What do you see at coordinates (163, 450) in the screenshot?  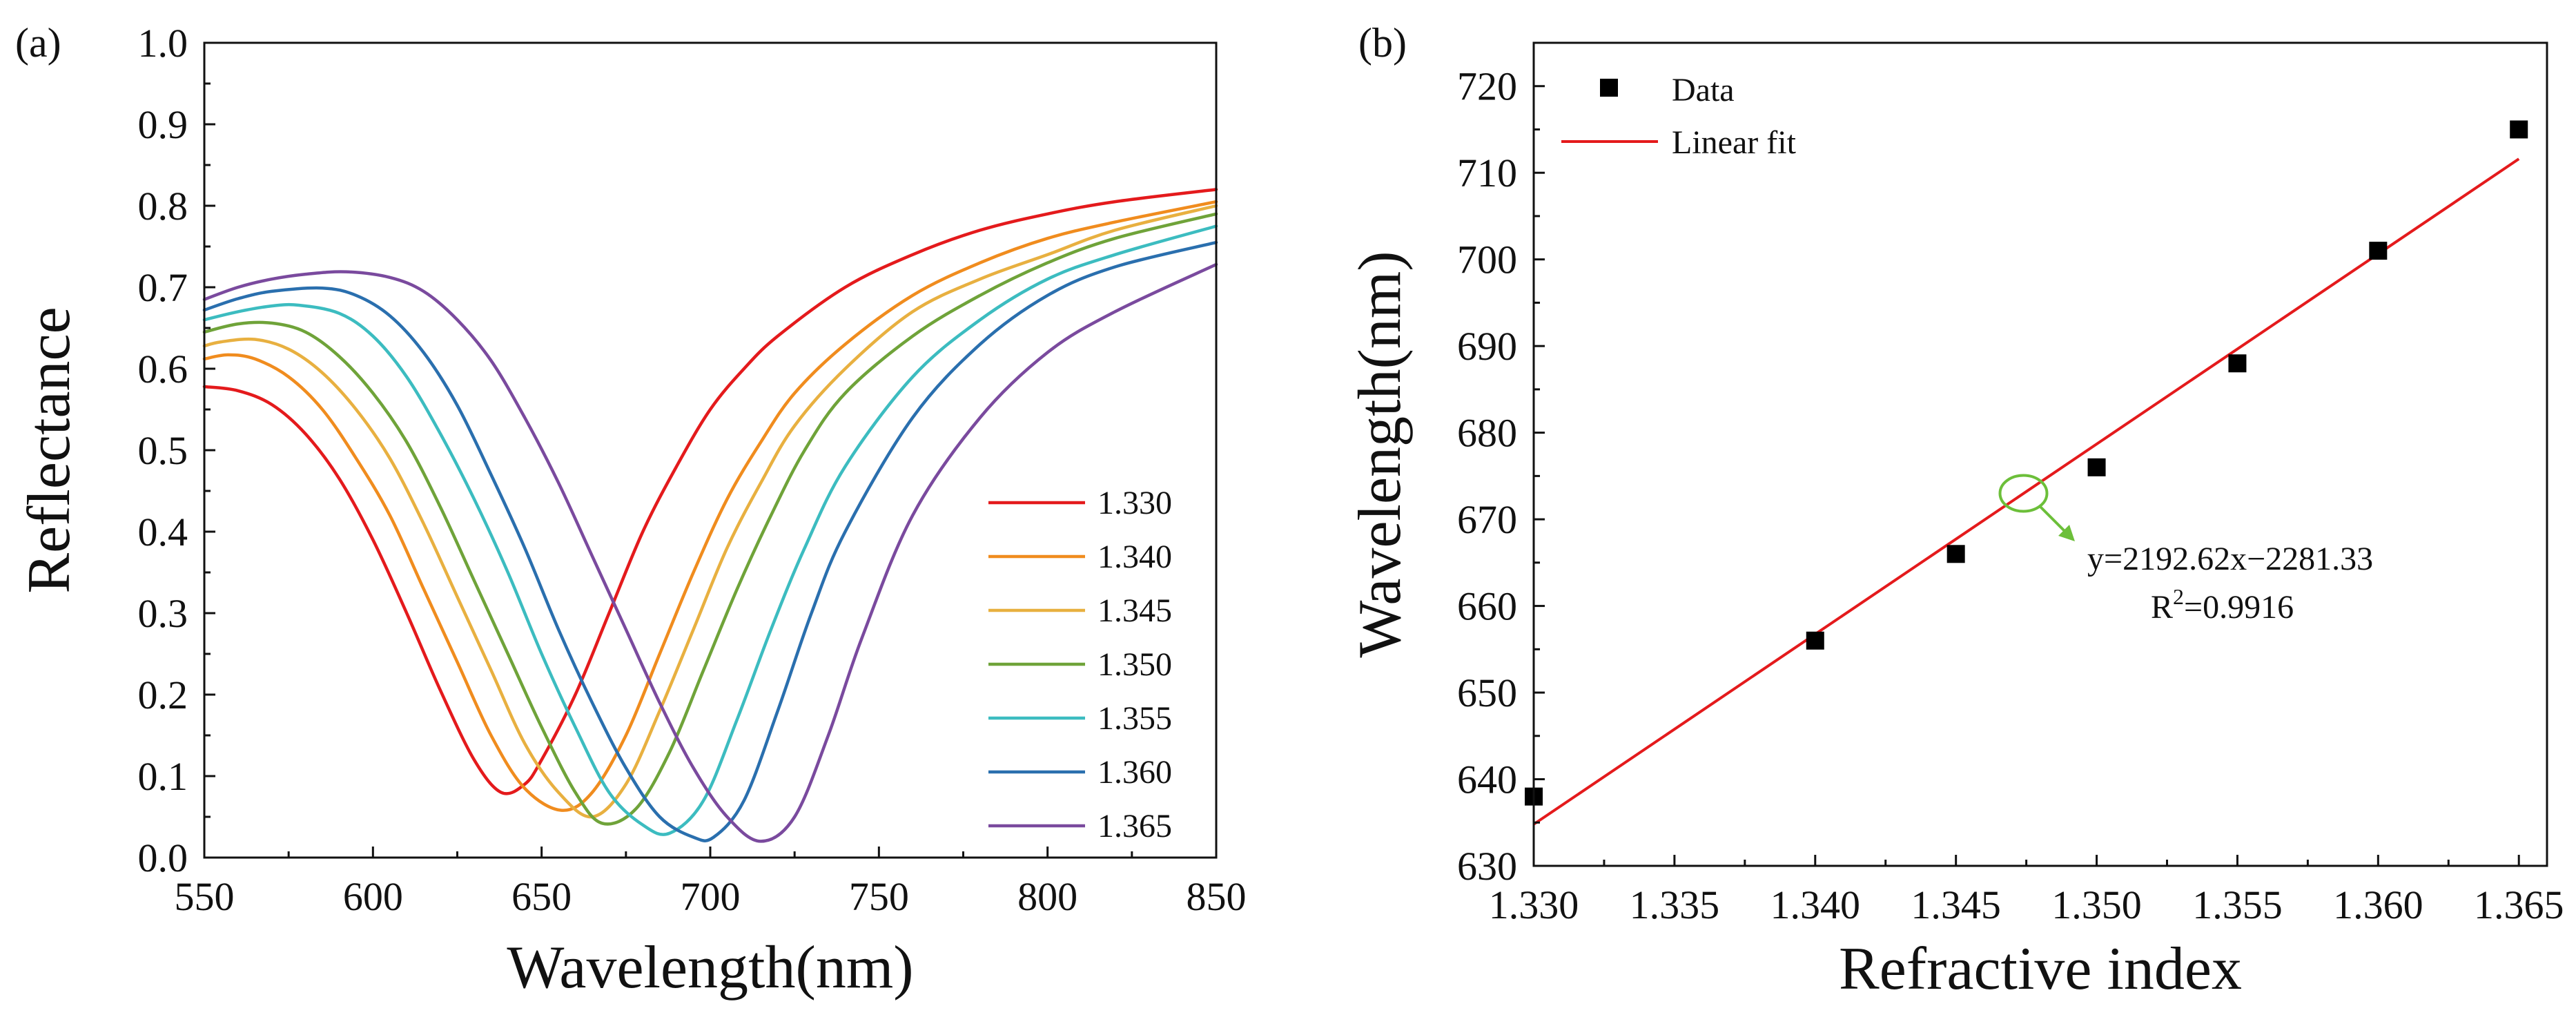 I see `panel-a-y-tick-label: 0.5` at bounding box center [163, 450].